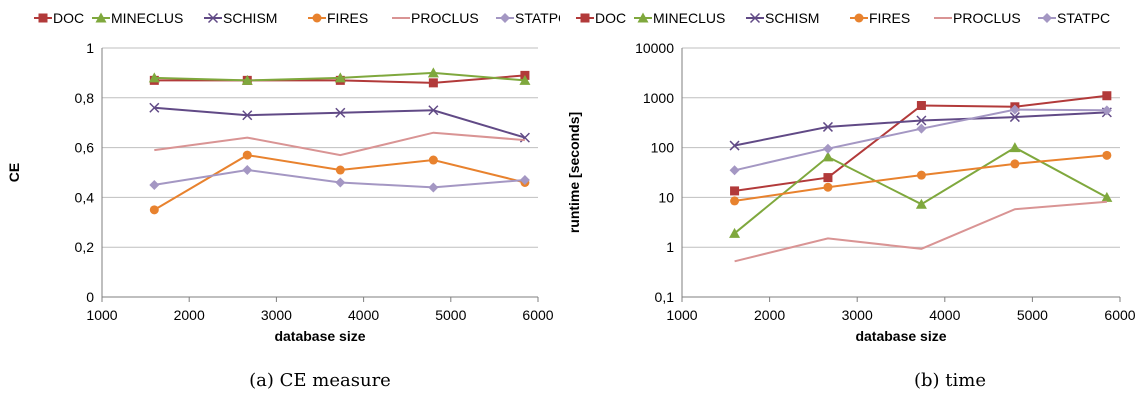  Describe the element at coordinates (1119, 315) in the screenshot. I see `runtime-x-tick-label: 6000` at that location.